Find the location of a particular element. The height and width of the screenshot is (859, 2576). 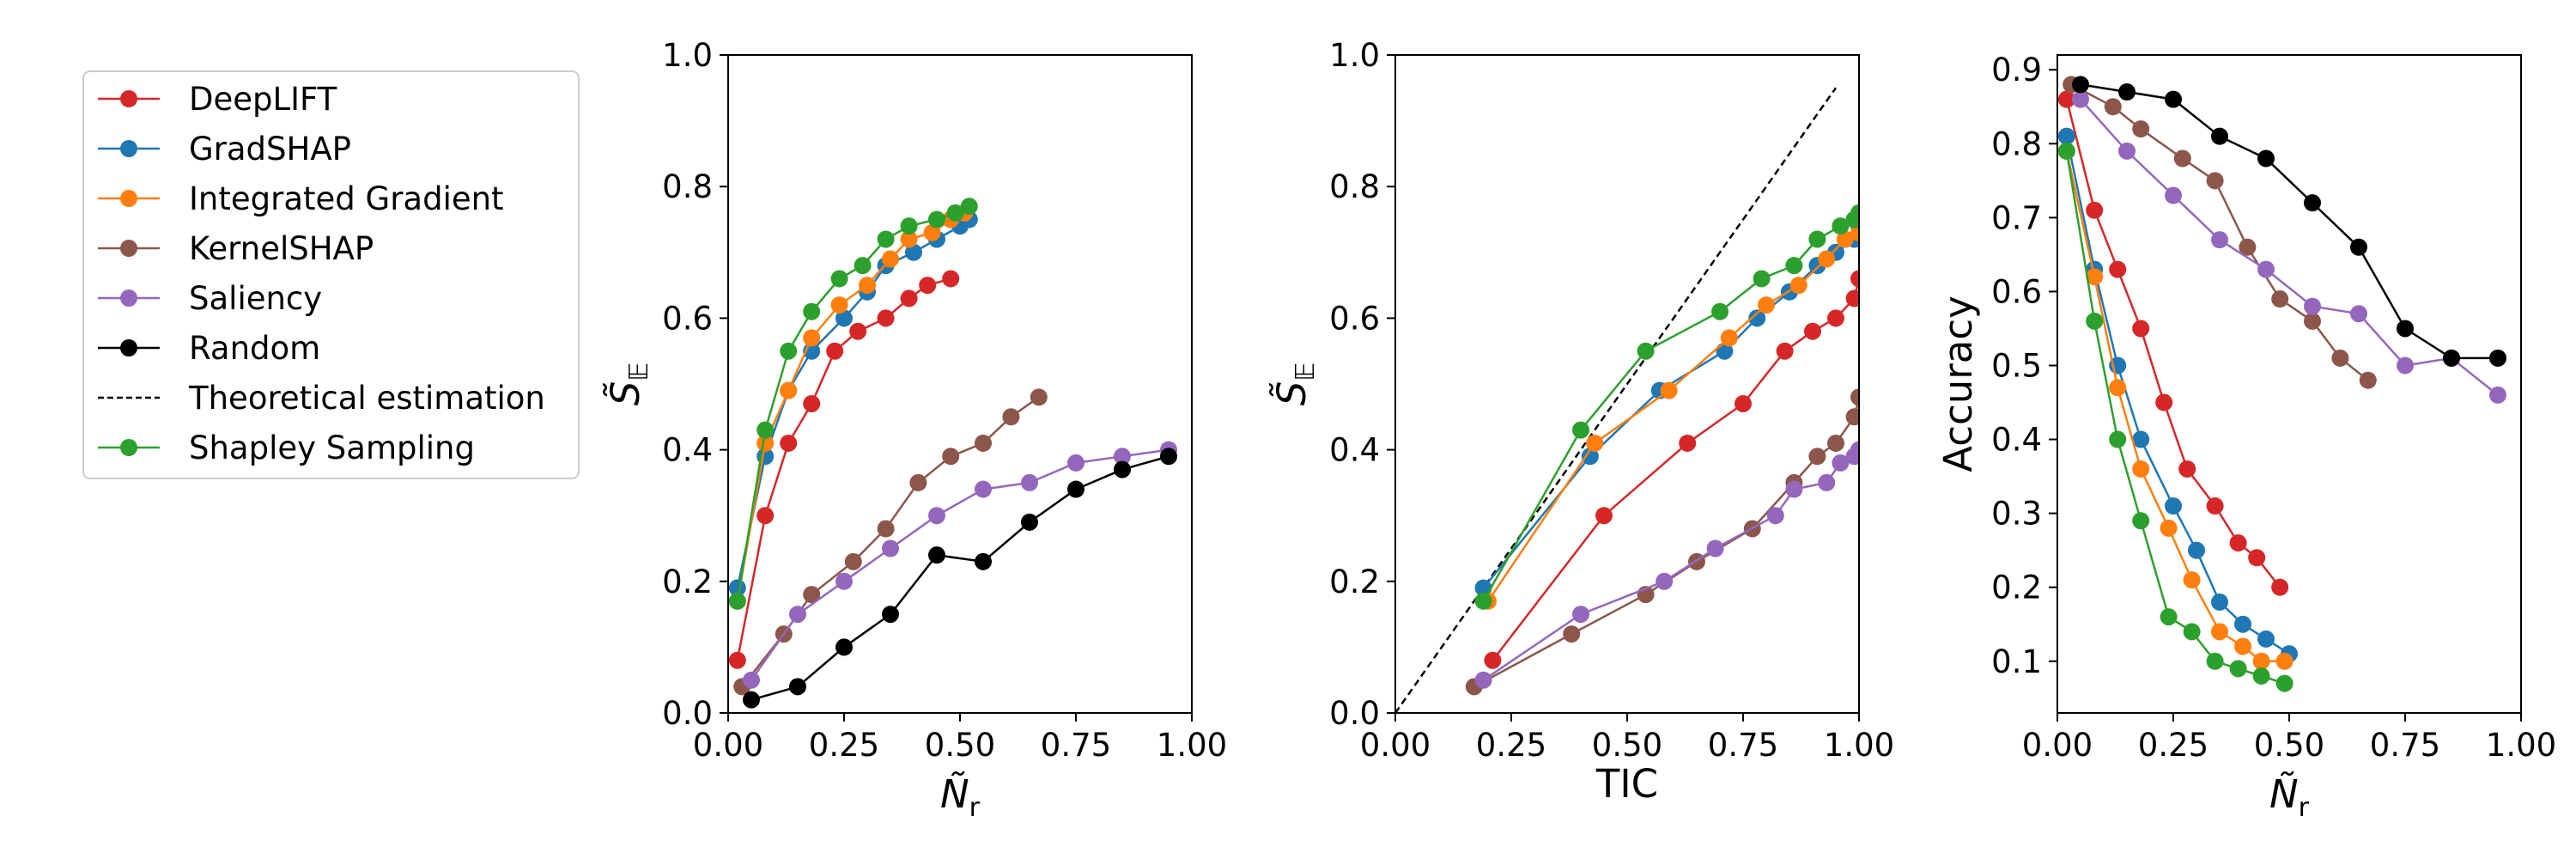

series-shapley-sampling is located at coordinates (2175, 417).